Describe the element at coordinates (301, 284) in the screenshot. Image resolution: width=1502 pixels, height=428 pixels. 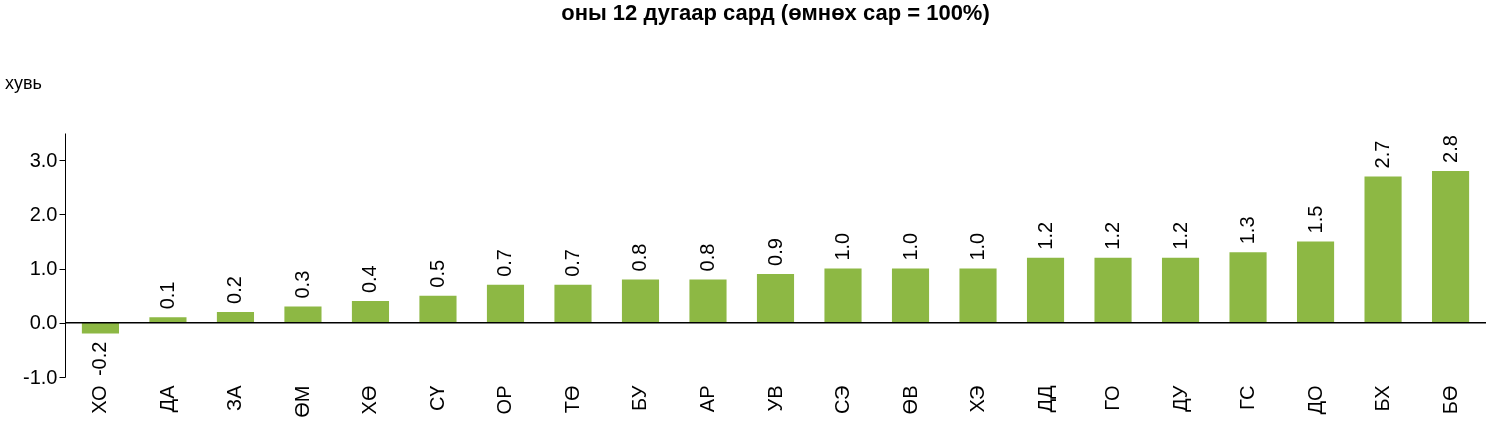
I see `data-label: 0.3` at that location.